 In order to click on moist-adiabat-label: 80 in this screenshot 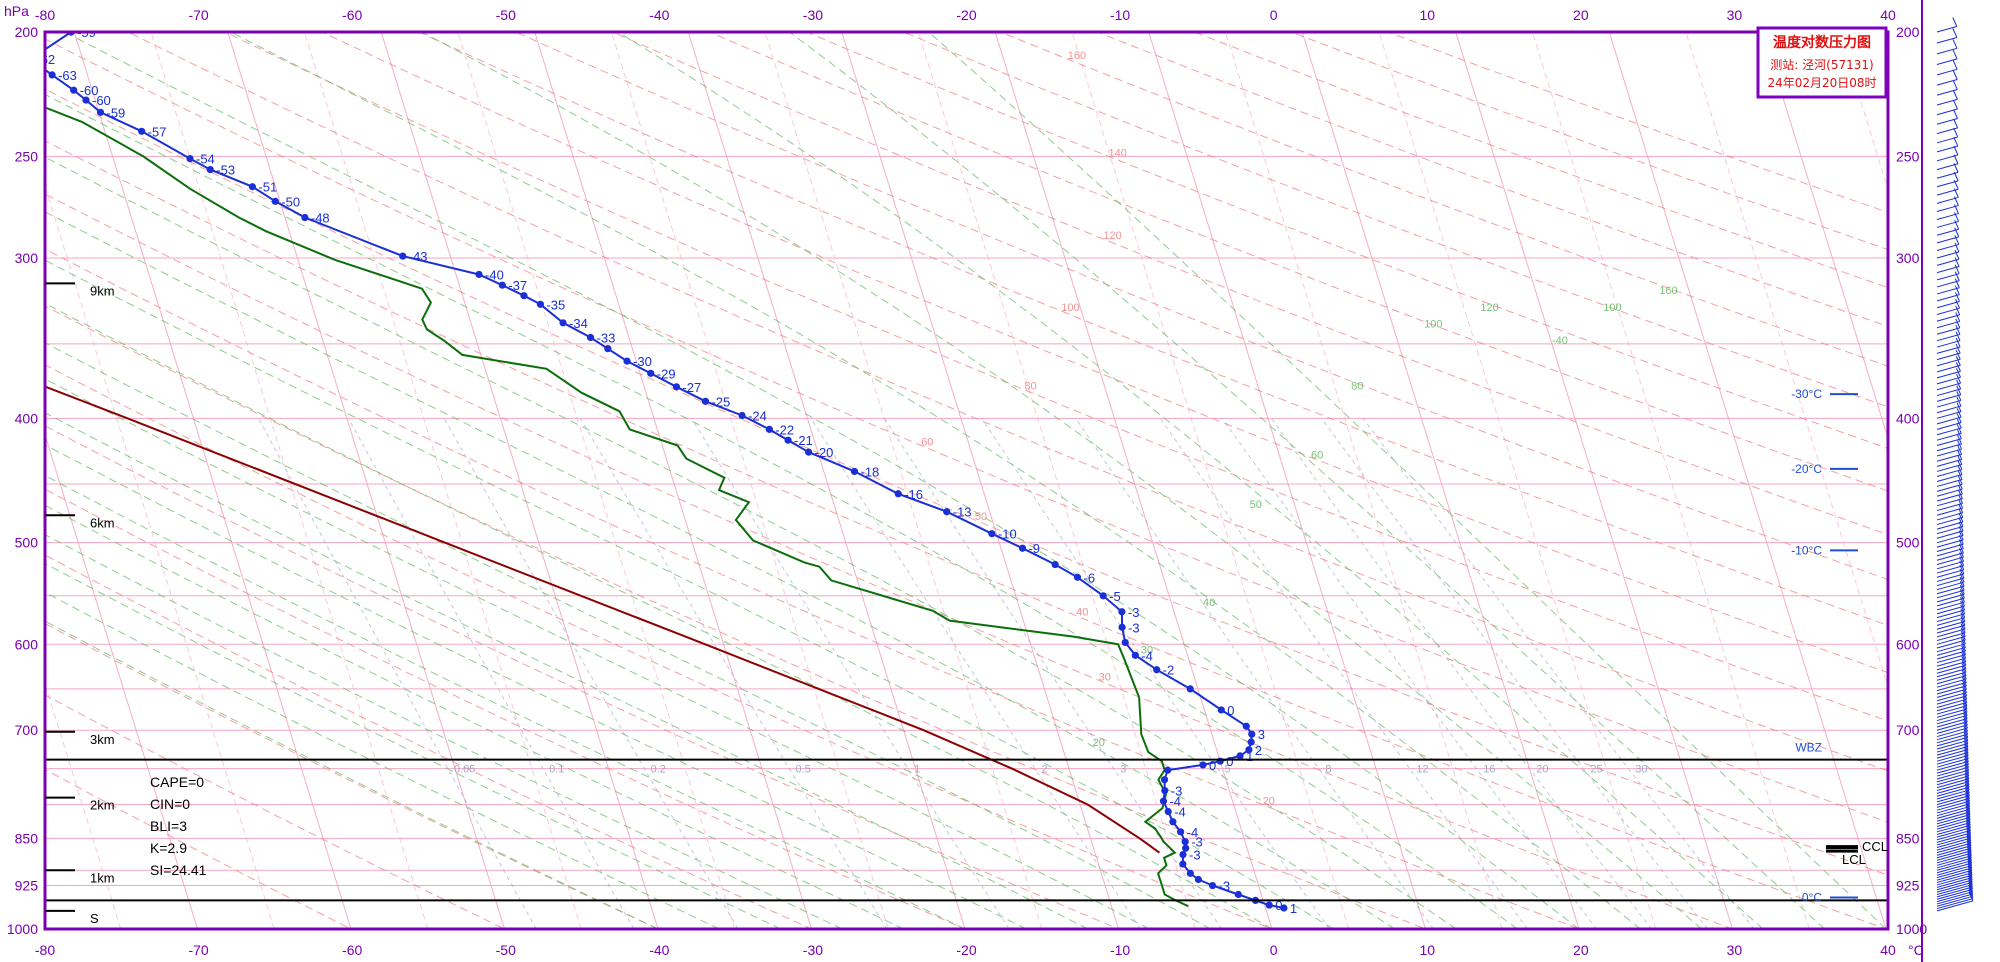, I will do `click(1357, 387)`.